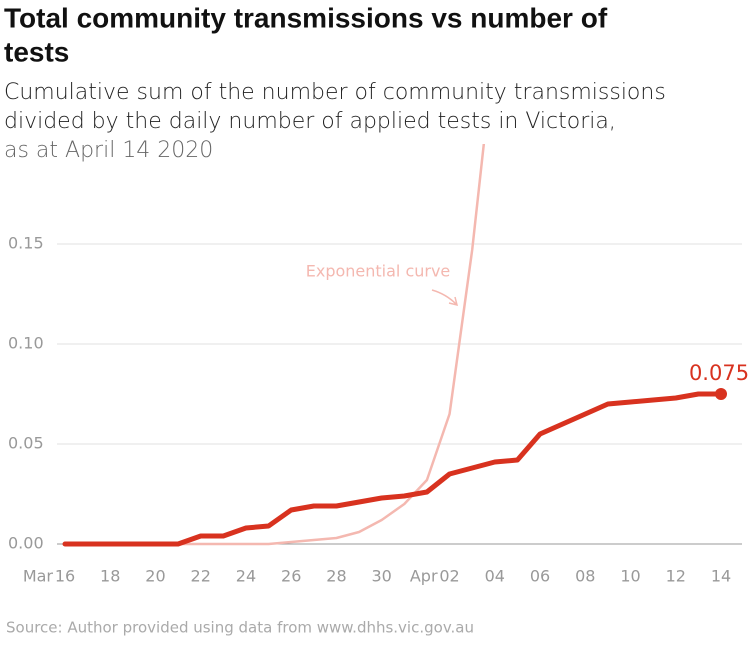 This screenshot has width=754, height=646. What do you see at coordinates (110, 576) in the screenshot?
I see `x-tick-label: 18` at bounding box center [110, 576].